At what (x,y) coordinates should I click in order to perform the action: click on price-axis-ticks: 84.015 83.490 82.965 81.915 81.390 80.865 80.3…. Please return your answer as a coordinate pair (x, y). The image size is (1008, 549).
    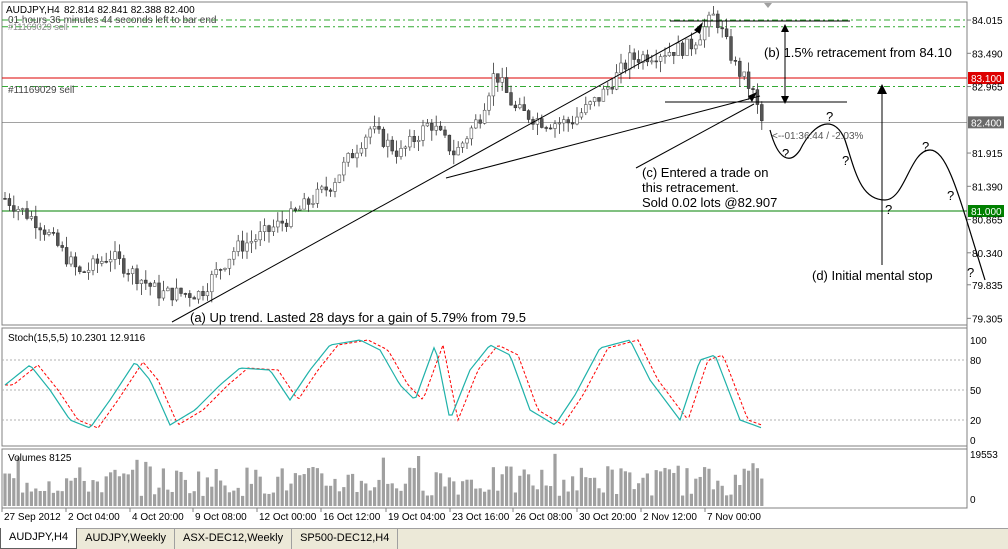
    Looking at the image, I should click on (985, 170).